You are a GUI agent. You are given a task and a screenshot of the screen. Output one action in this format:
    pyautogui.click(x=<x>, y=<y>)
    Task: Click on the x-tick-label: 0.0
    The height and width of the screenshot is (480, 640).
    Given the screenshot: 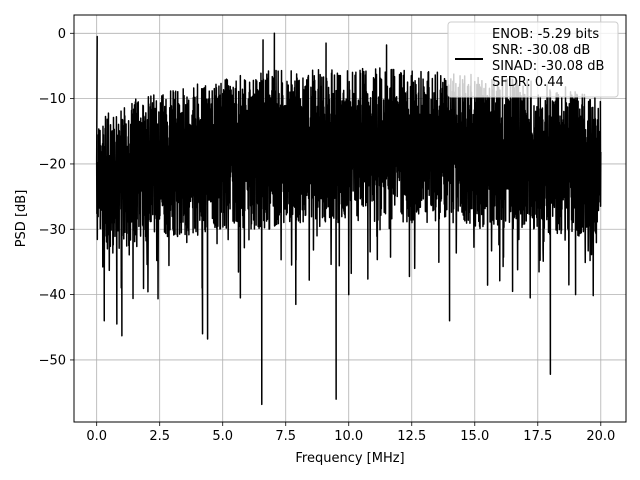 What is the action you would take?
    pyautogui.click(x=96, y=436)
    